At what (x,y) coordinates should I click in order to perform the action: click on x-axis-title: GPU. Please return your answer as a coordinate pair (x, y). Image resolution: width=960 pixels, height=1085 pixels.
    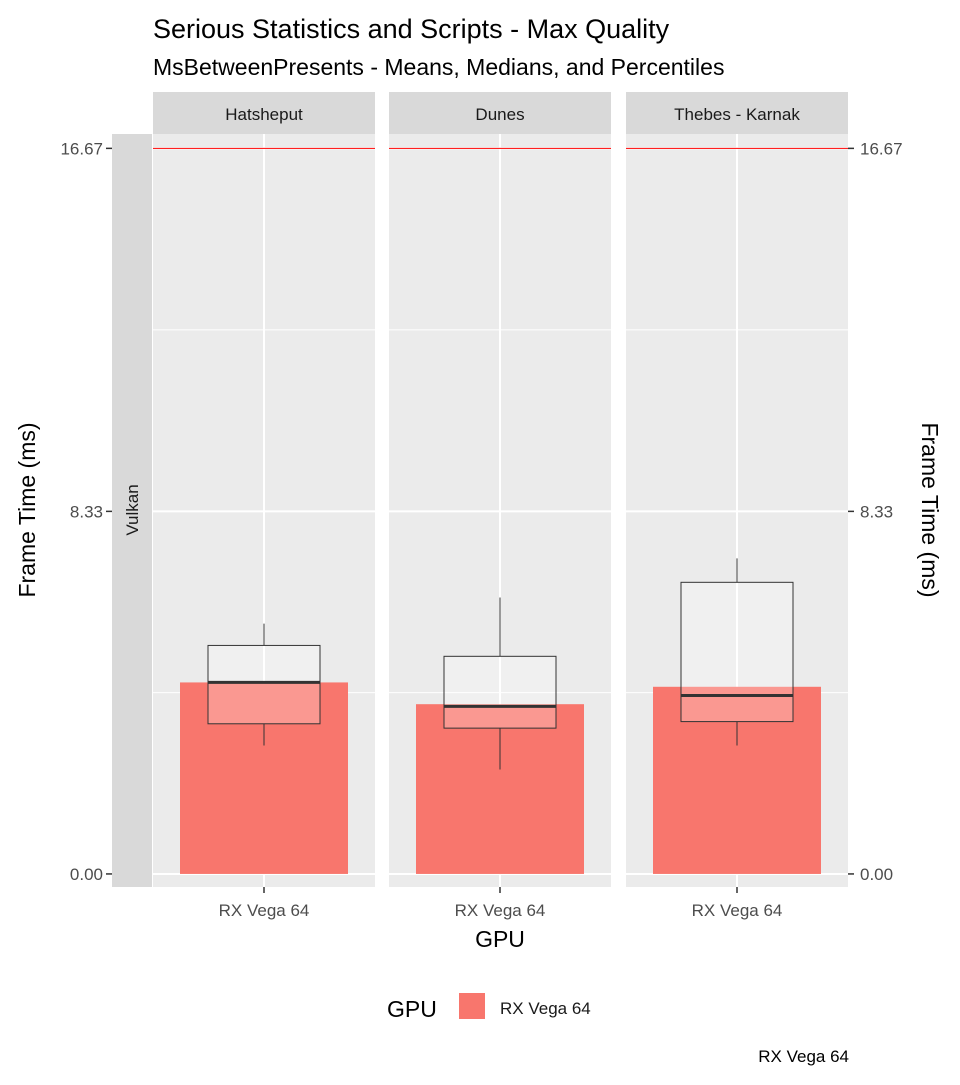
    Looking at the image, I should click on (500, 939).